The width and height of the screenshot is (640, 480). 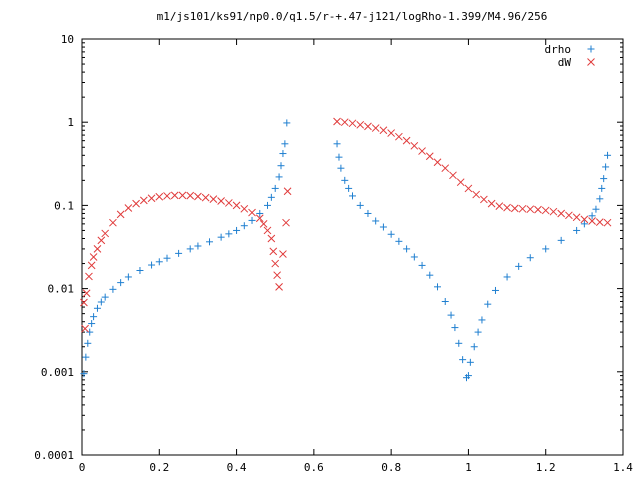 What do you see at coordinates (623, 467) in the screenshot?
I see `x-tick-label: 1.4` at bounding box center [623, 467].